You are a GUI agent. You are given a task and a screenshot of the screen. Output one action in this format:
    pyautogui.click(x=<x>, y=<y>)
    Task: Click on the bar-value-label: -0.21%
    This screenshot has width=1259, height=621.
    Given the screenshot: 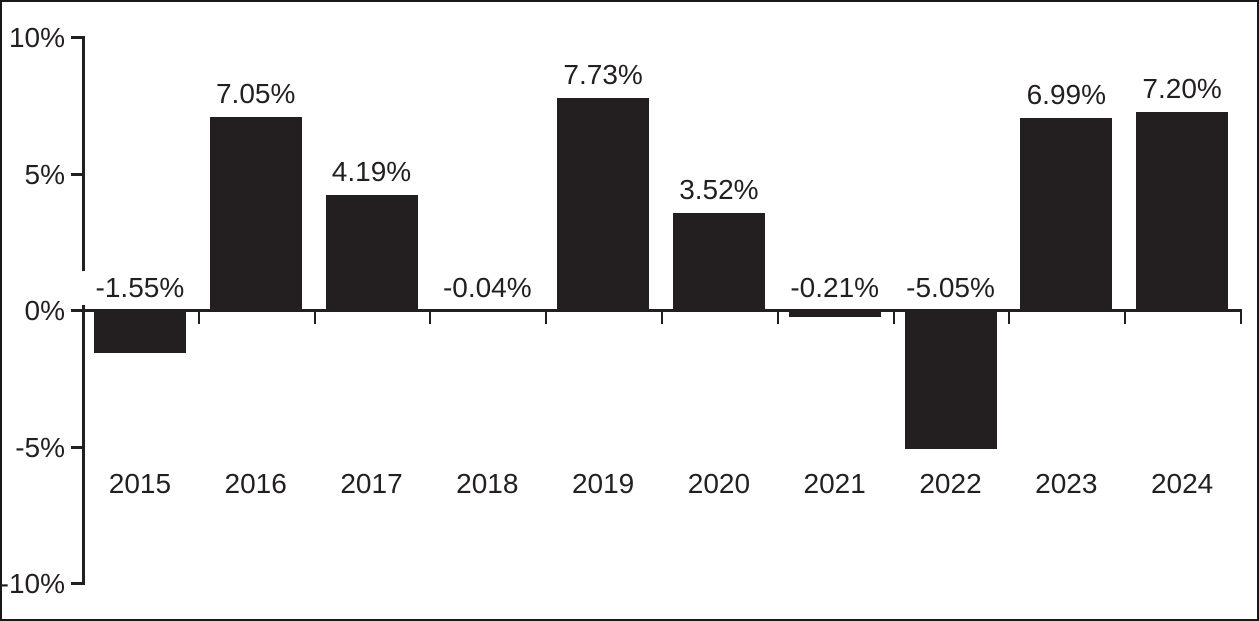 What is the action you would take?
    pyautogui.click(x=835, y=288)
    